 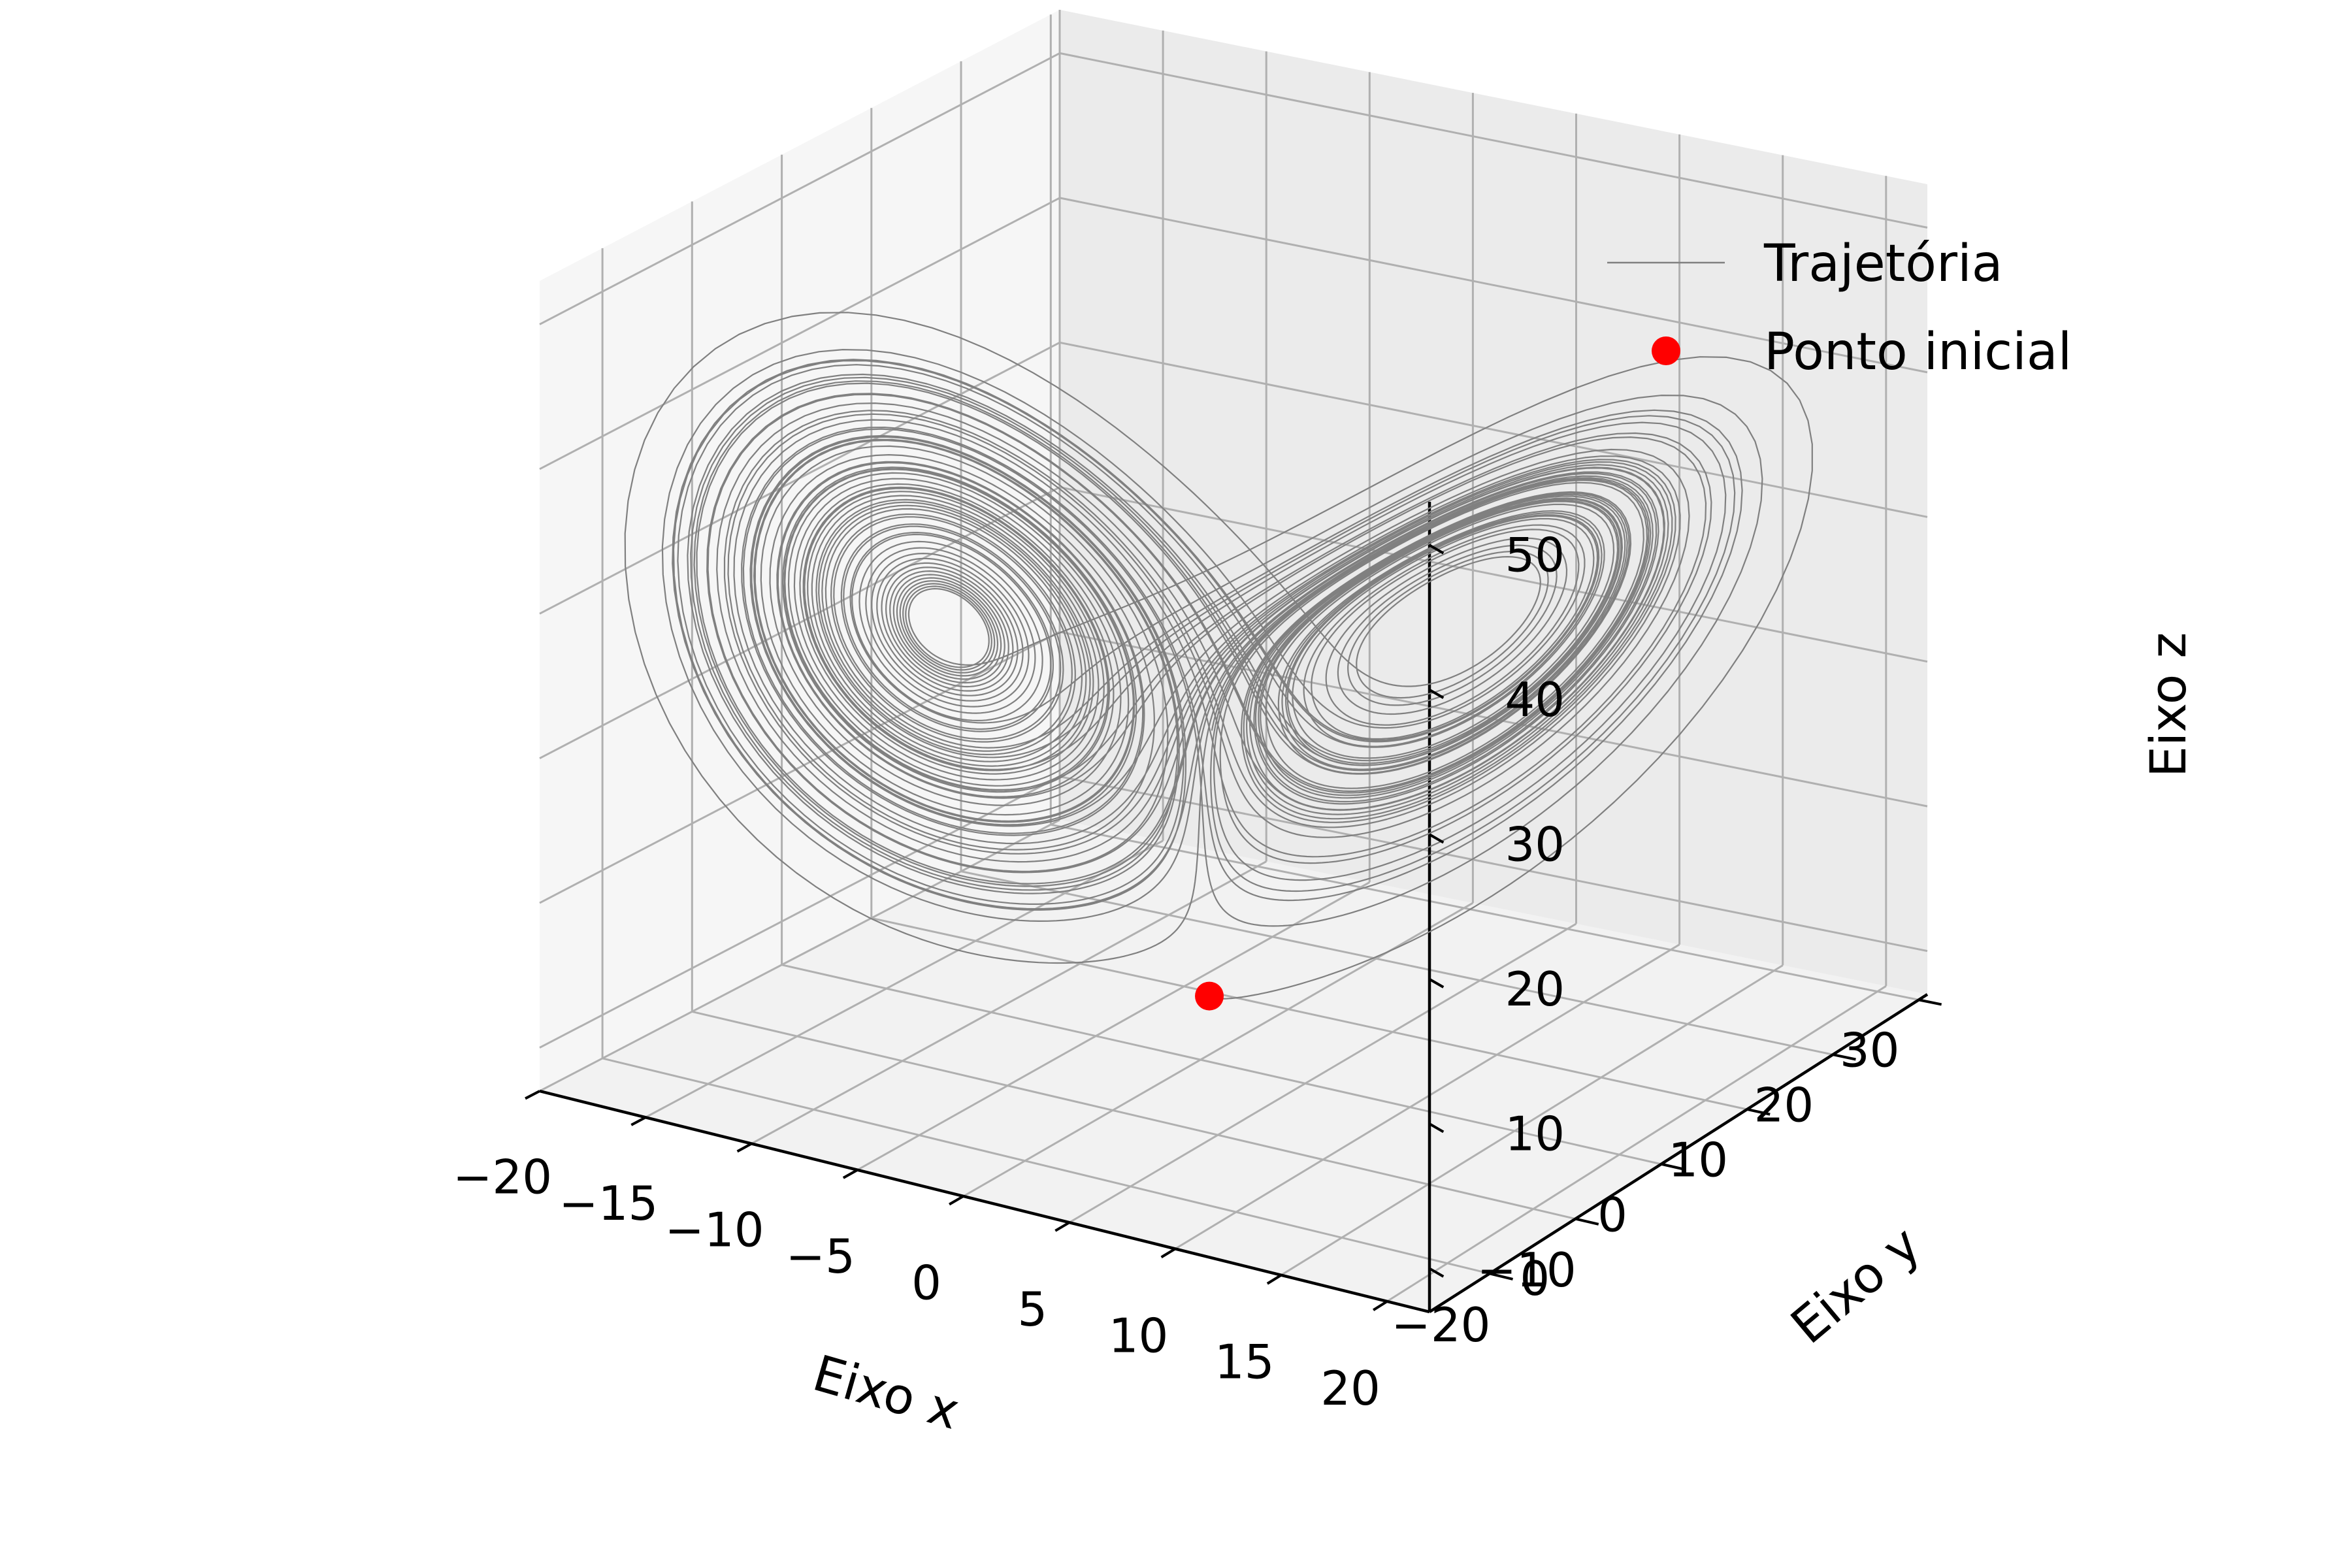 What do you see at coordinates (1535, 699) in the screenshot?
I see `z-axis-tick-label: 40` at bounding box center [1535, 699].